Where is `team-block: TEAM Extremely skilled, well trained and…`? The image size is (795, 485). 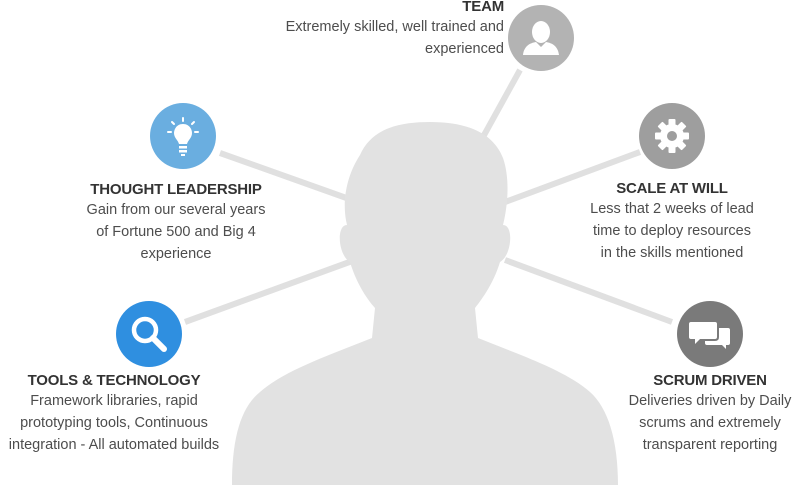
team-block: TEAM Extremely skilled, well trained and… is located at coordinates (381, 30).